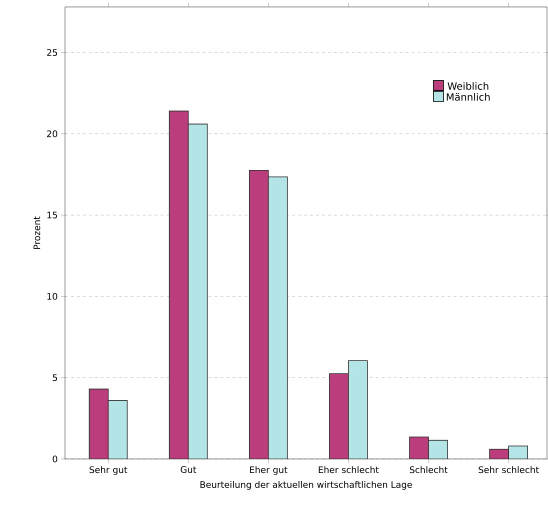 This screenshot has height=527, width=548. What do you see at coordinates (468, 97) in the screenshot?
I see `legend-label: Männlich` at bounding box center [468, 97].